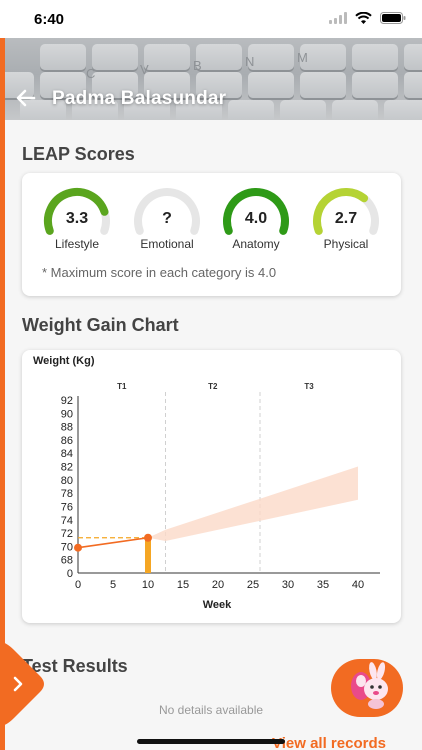 The height and width of the screenshot is (750, 422). I want to click on trimester-label: T3, so click(309, 386).